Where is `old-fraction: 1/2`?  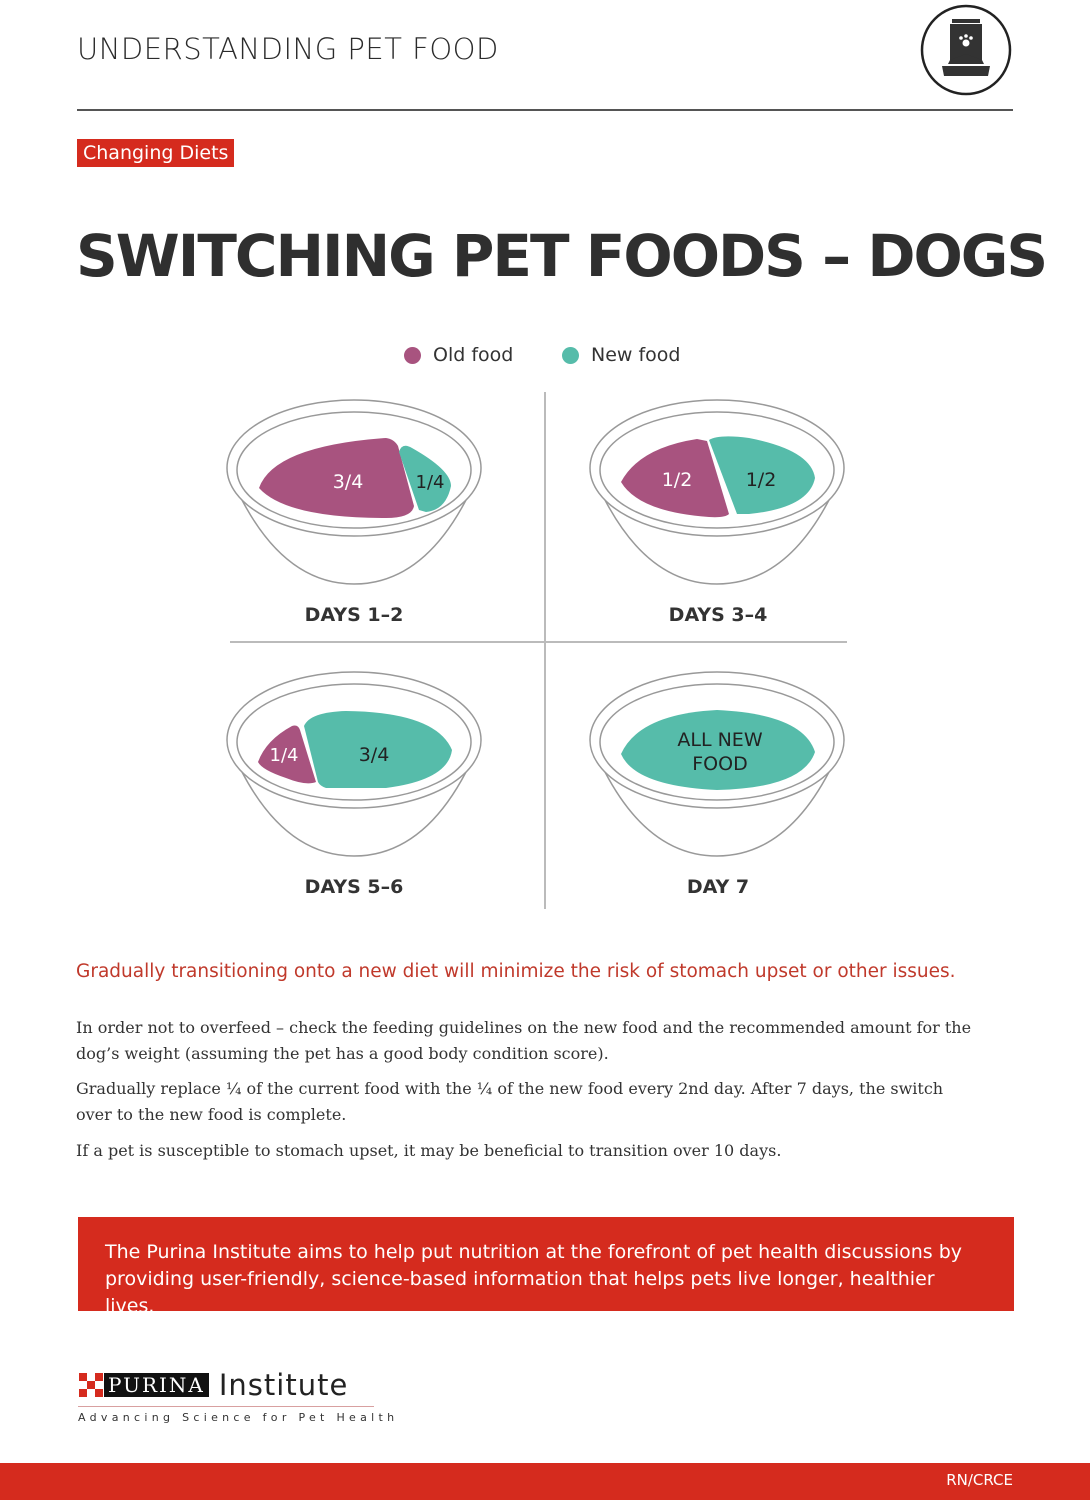
old-fraction: 1/2 is located at coordinates (677, 480).